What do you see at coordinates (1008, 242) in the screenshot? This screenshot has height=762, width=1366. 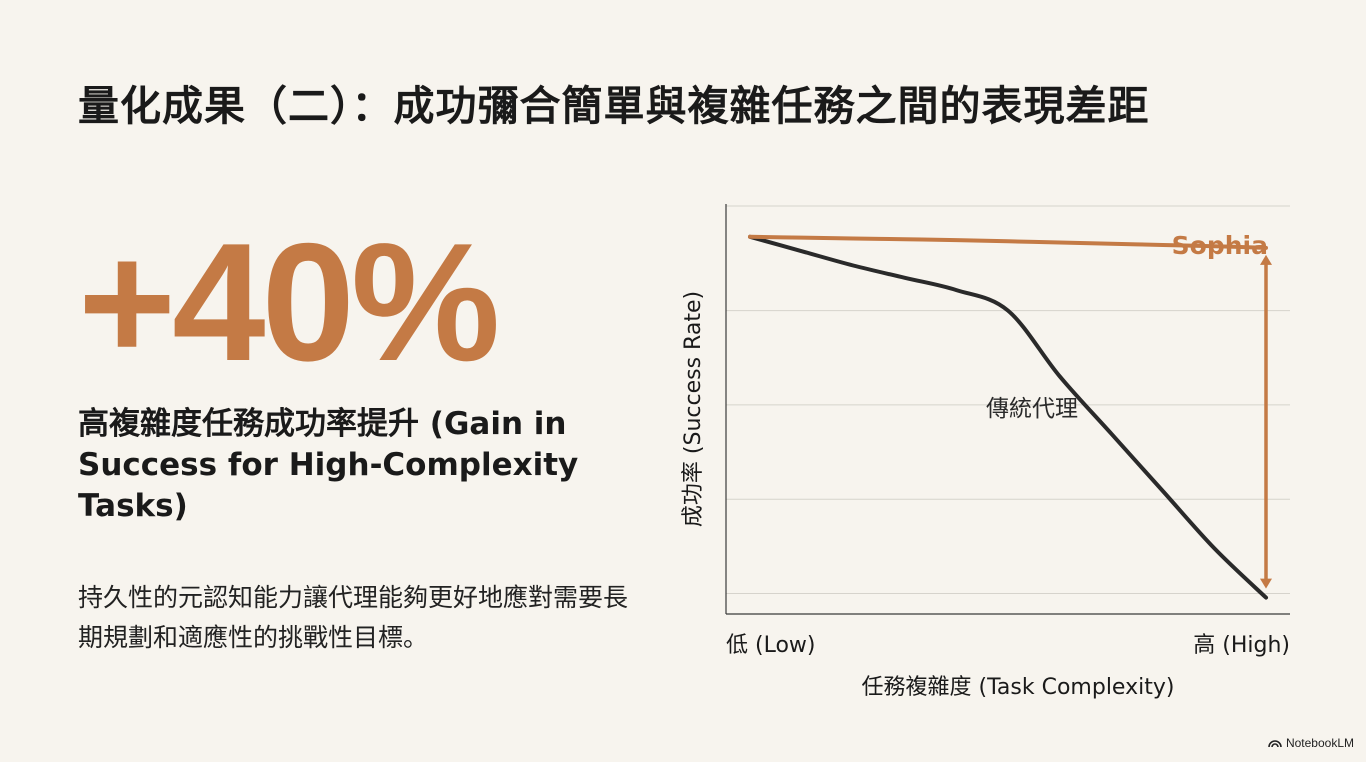 I see `series-line-sophia` at bounding box center [1008, 242].